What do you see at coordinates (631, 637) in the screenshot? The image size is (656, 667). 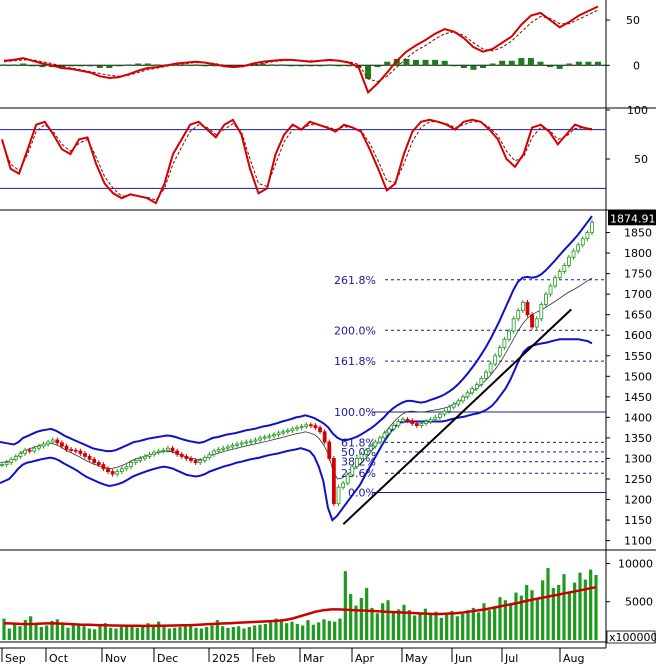 I see `volume-unit-box` at bounding box center [631, 637].